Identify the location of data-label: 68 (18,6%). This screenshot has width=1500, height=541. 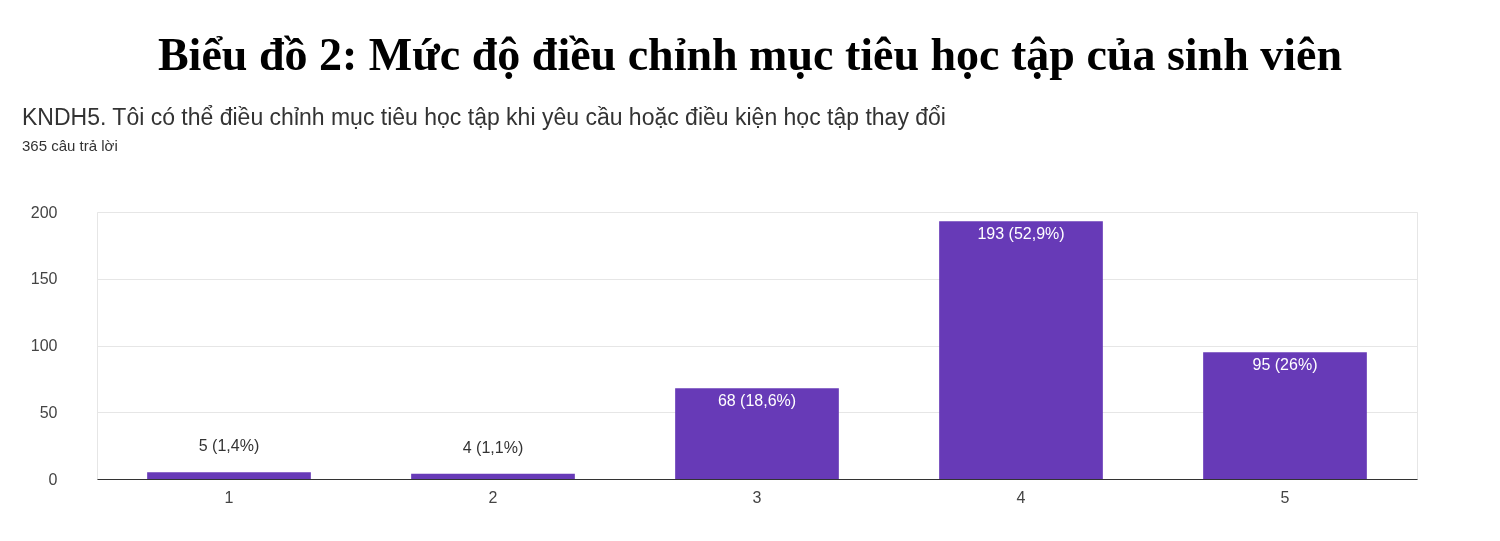
(757, 401).